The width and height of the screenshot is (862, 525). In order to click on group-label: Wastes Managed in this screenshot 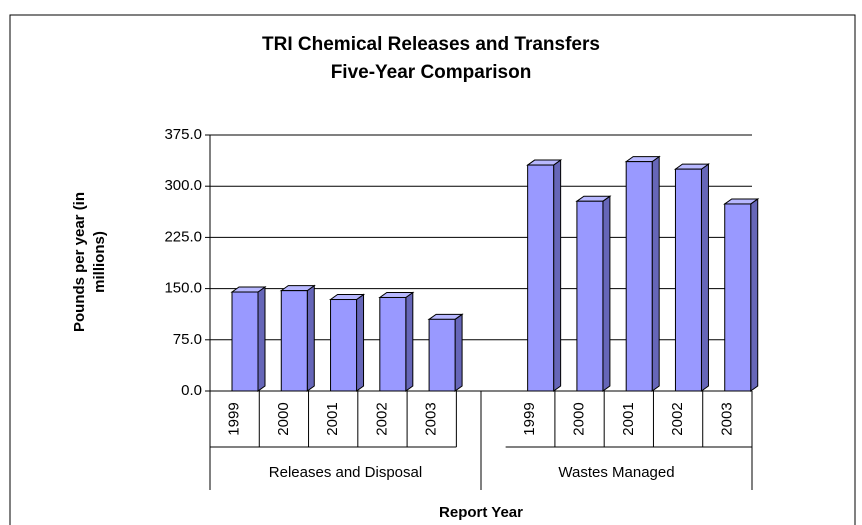, I will do `click(616, 472)`.